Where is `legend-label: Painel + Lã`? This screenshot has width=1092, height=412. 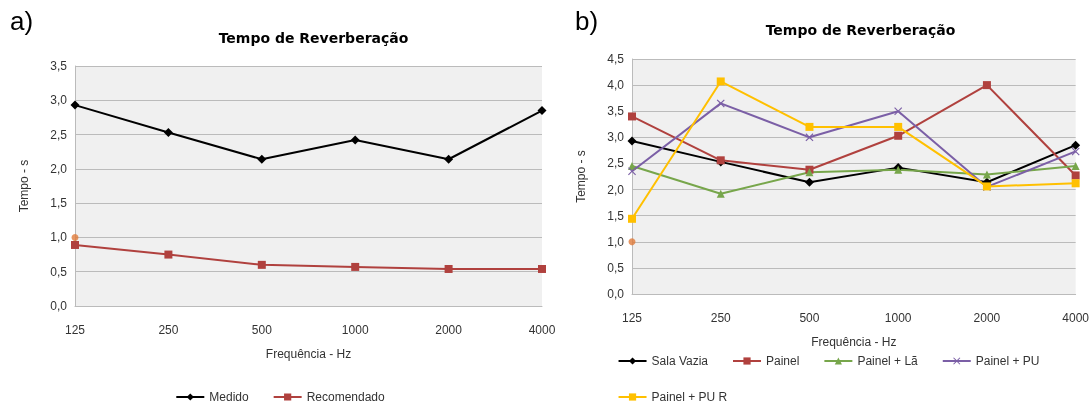 legend-label: Painel + Lã is located at coordinates (888, 361).